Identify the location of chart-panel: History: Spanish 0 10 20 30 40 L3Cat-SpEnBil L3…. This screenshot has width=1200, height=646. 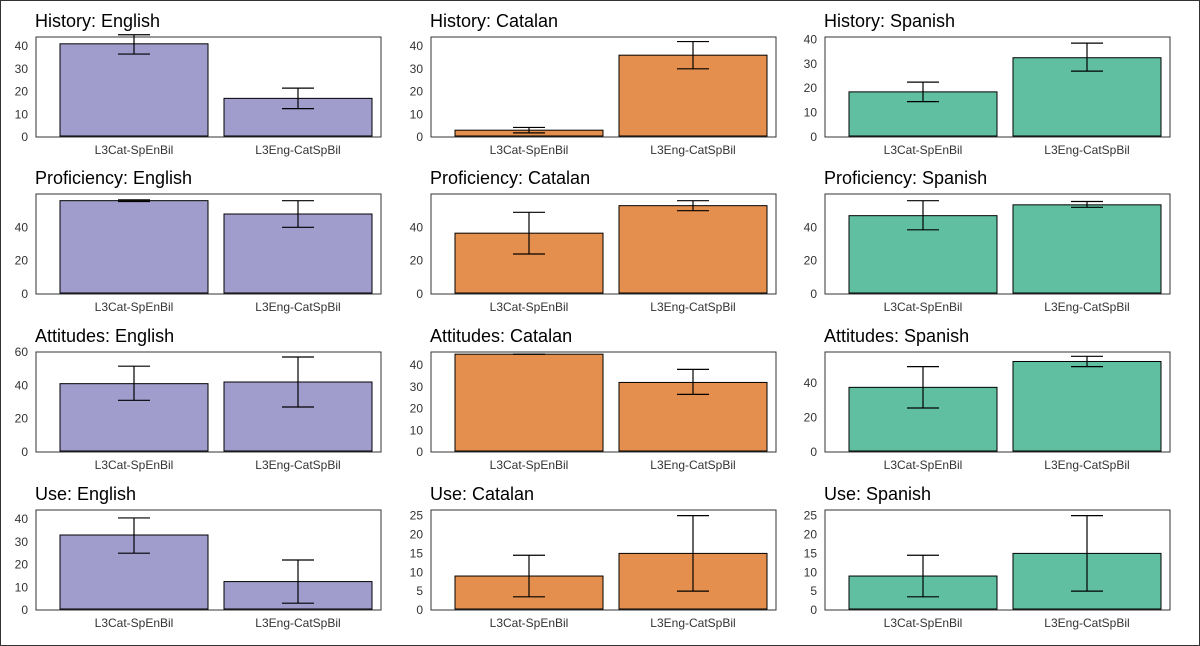
(987, 84).